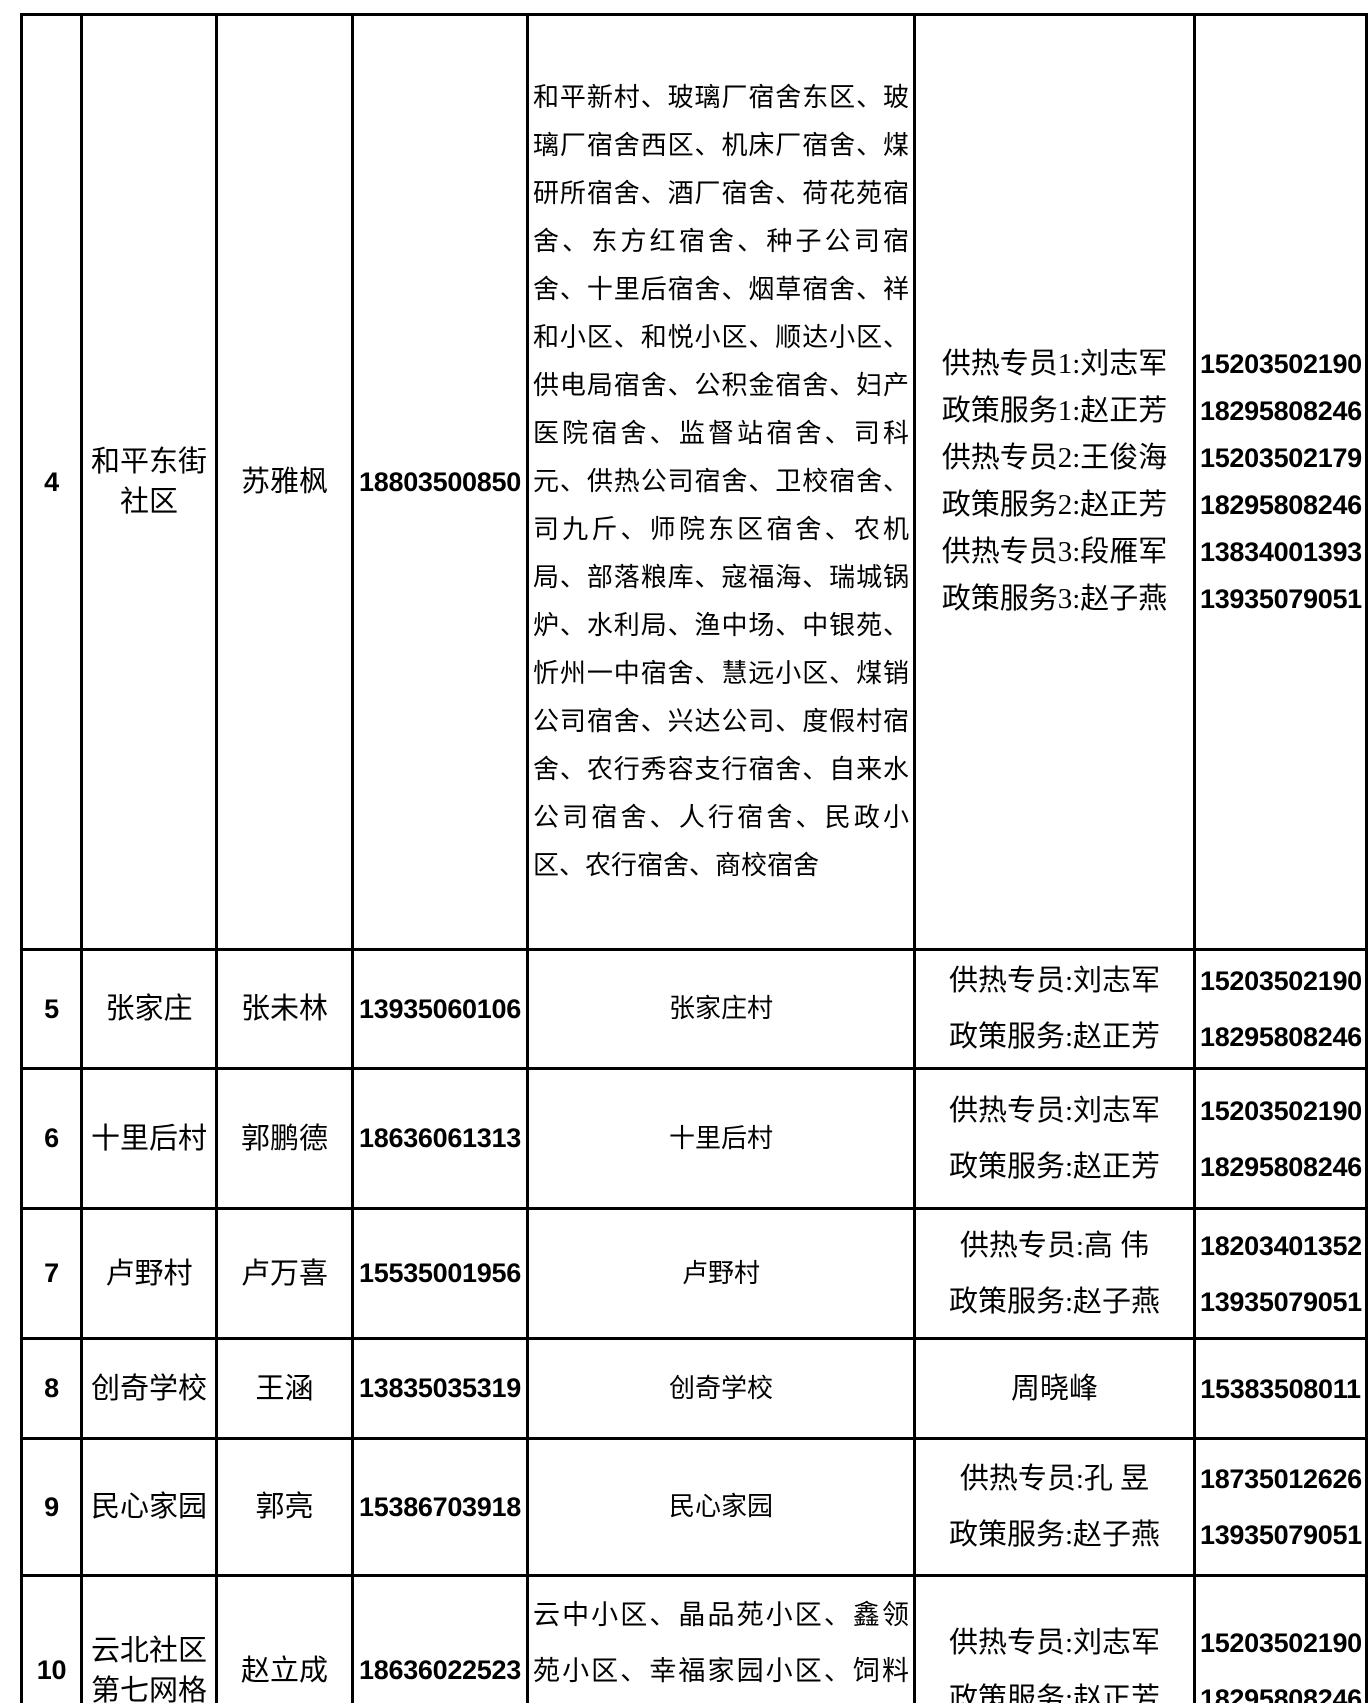 The width and height of the screenshot is (1370, 1703). I want to click on cell-row-index: 4, so click(51, 482).